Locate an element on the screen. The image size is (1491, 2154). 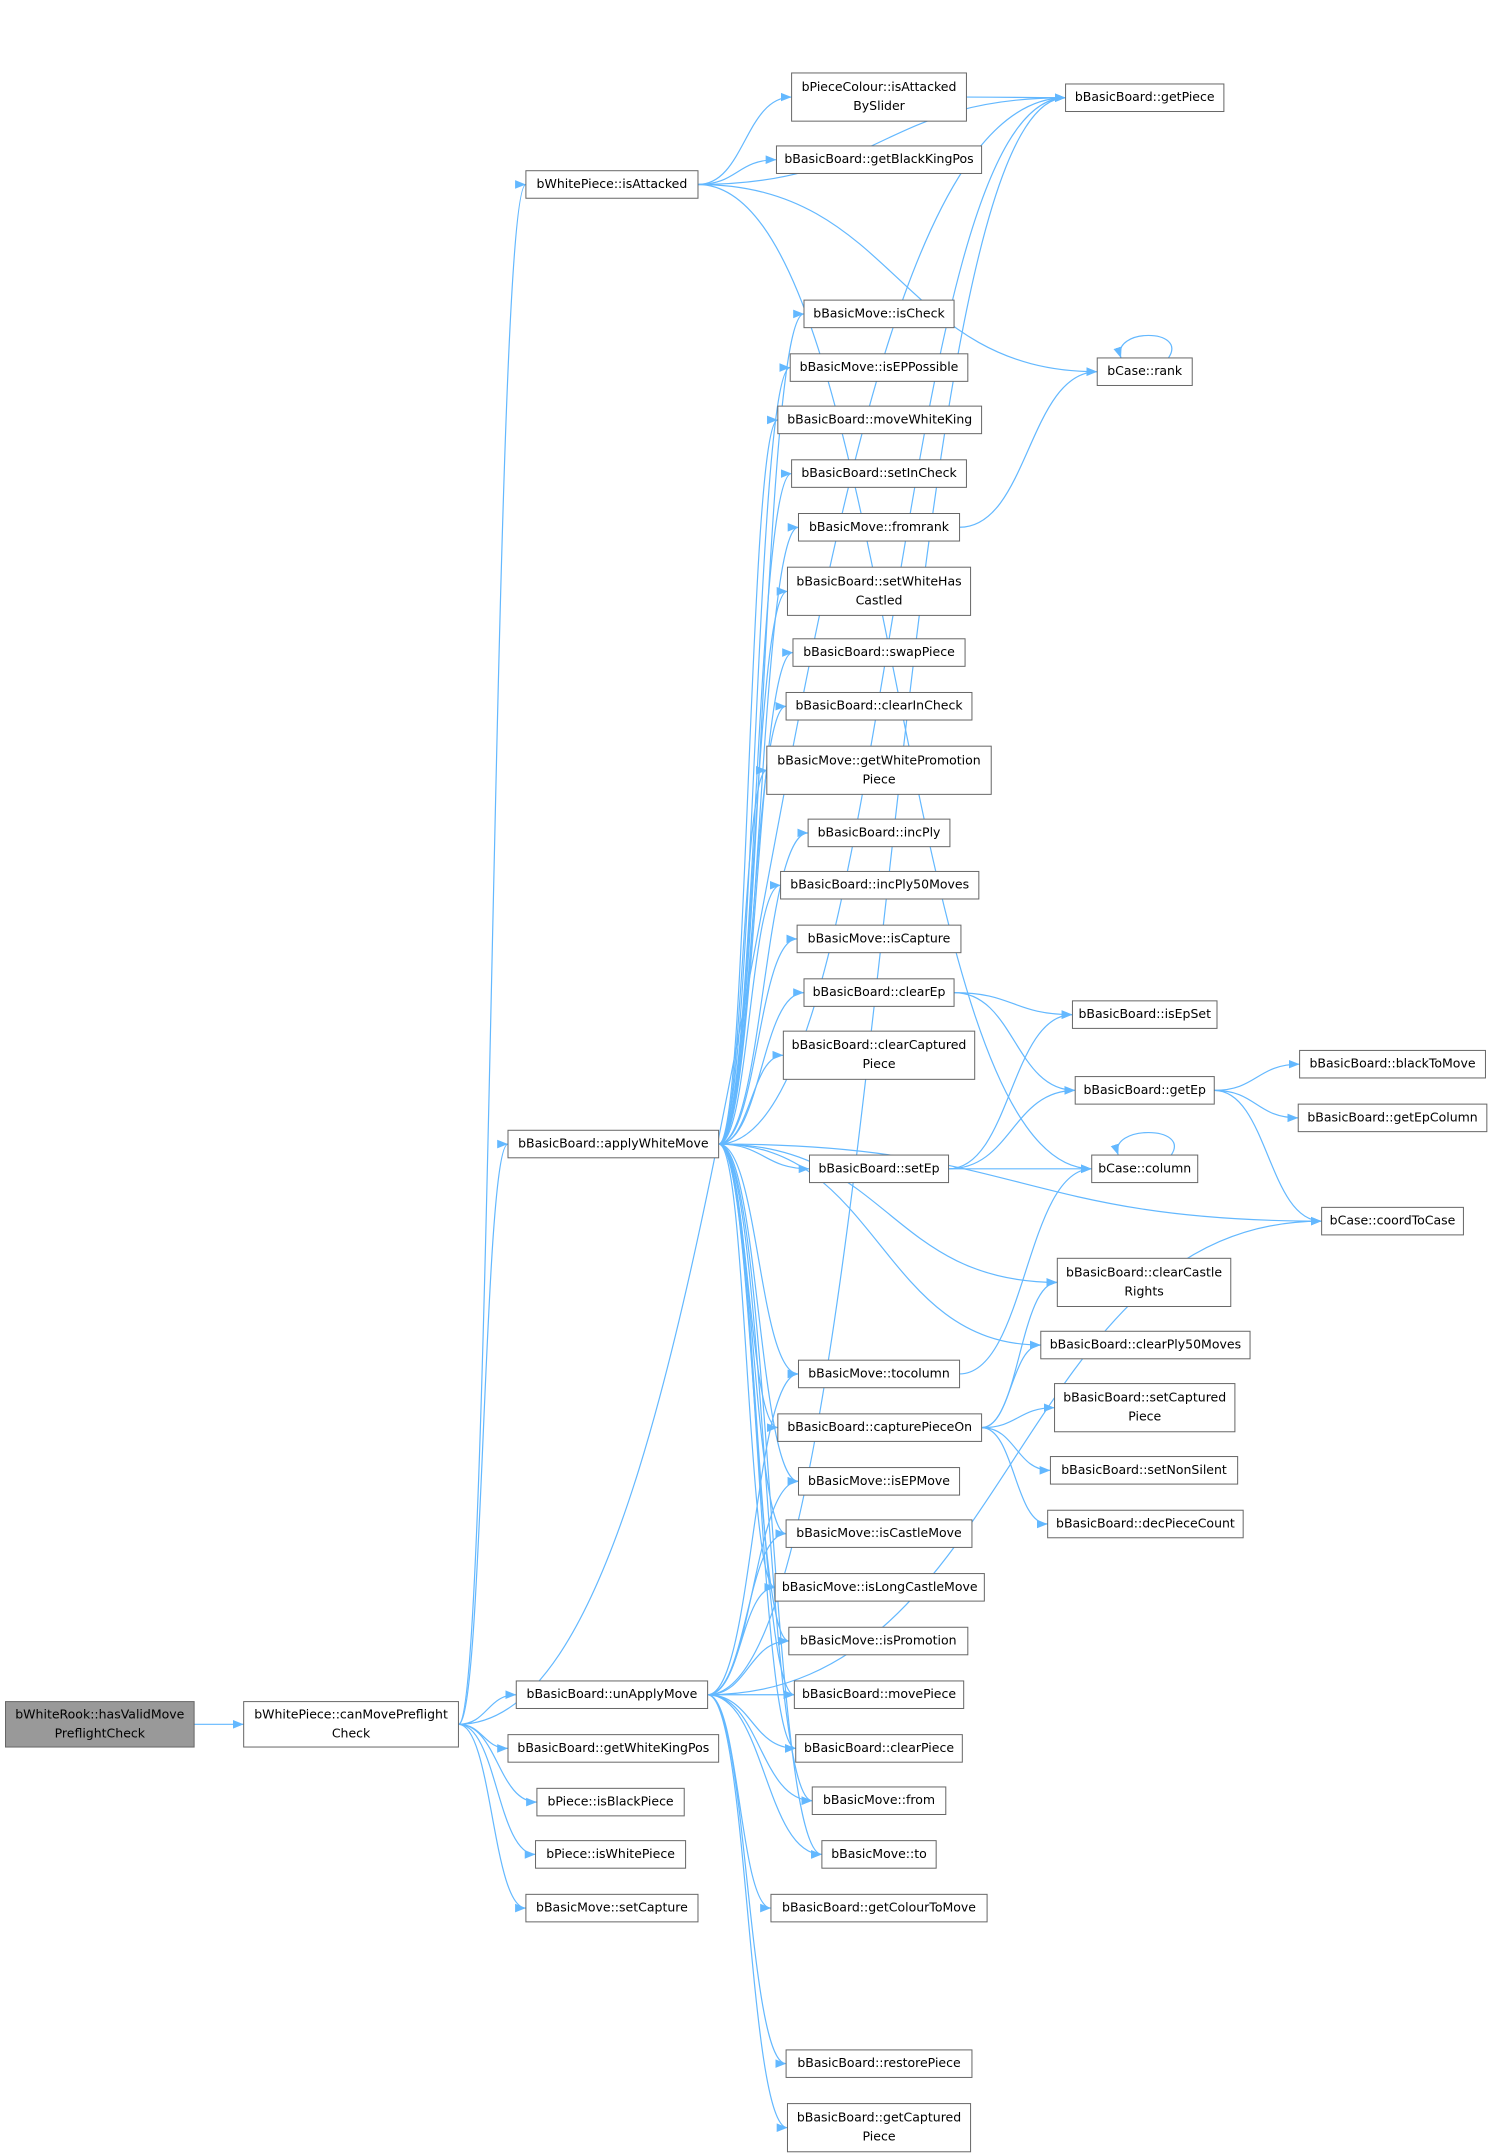
node-label: Castled is located at coordinates (879, 599).